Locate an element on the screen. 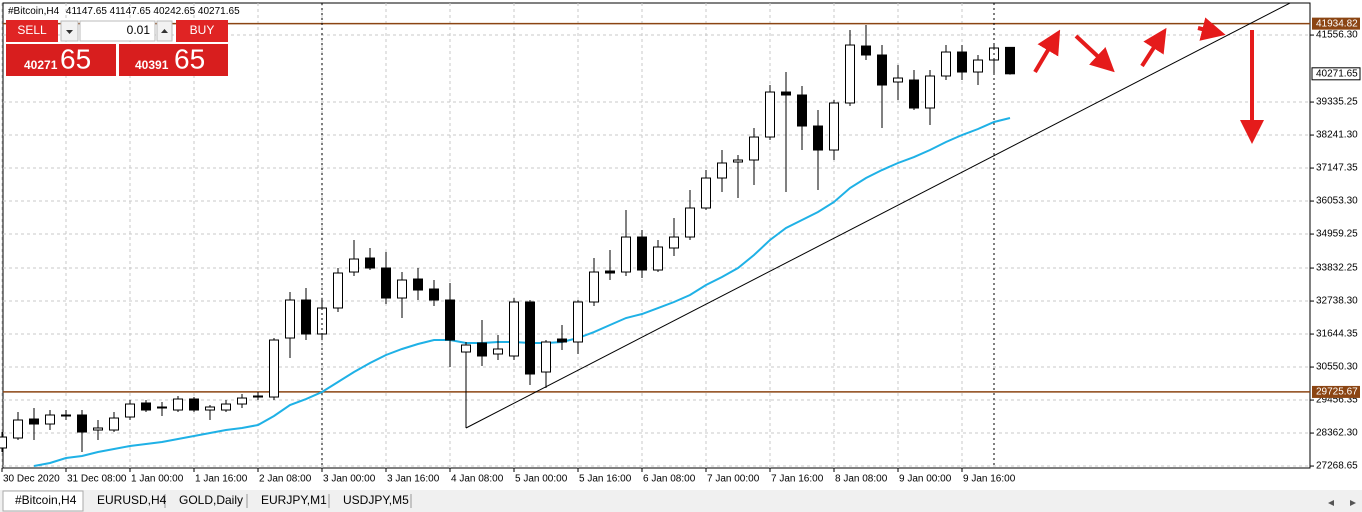 The image size is (1362, 512). symbol: #Bitcoin,H4 is located at coordinates (34, 11).